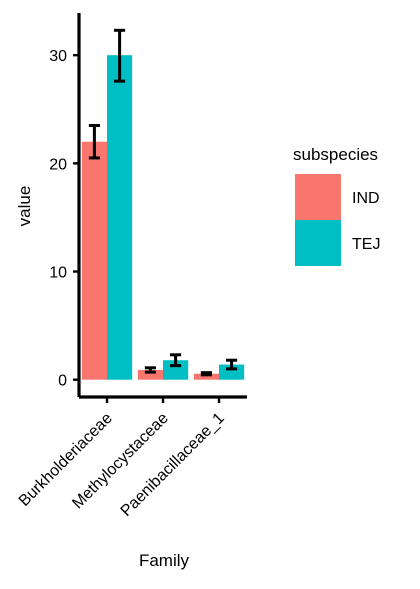  I want to click on legend-label-tej: TEJ, so click(366, 244).